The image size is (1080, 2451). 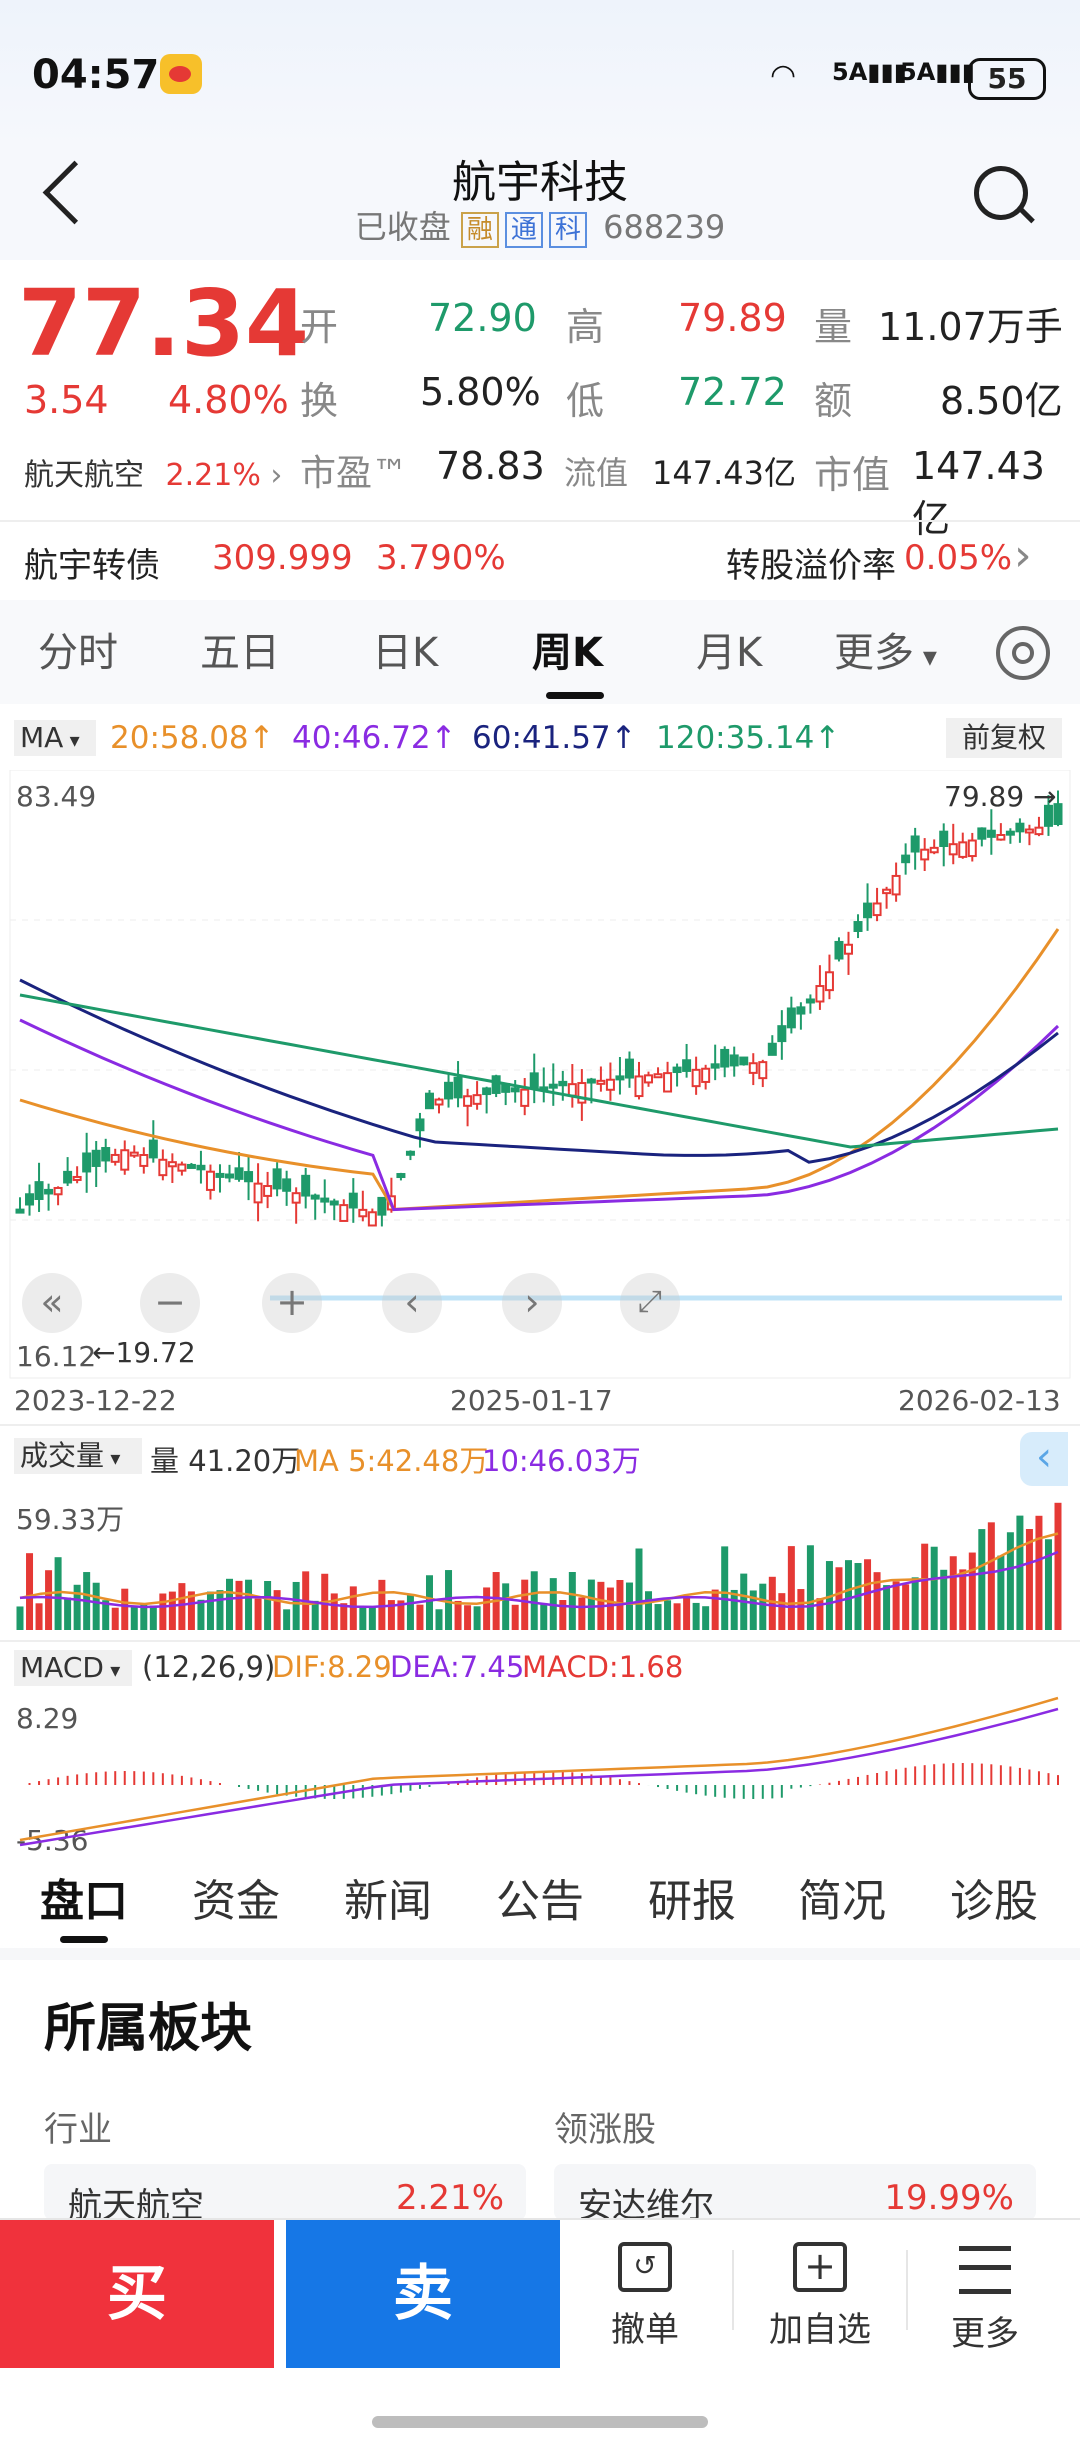 I want to click on buy-button: 买, so click(x=137, y=2294).